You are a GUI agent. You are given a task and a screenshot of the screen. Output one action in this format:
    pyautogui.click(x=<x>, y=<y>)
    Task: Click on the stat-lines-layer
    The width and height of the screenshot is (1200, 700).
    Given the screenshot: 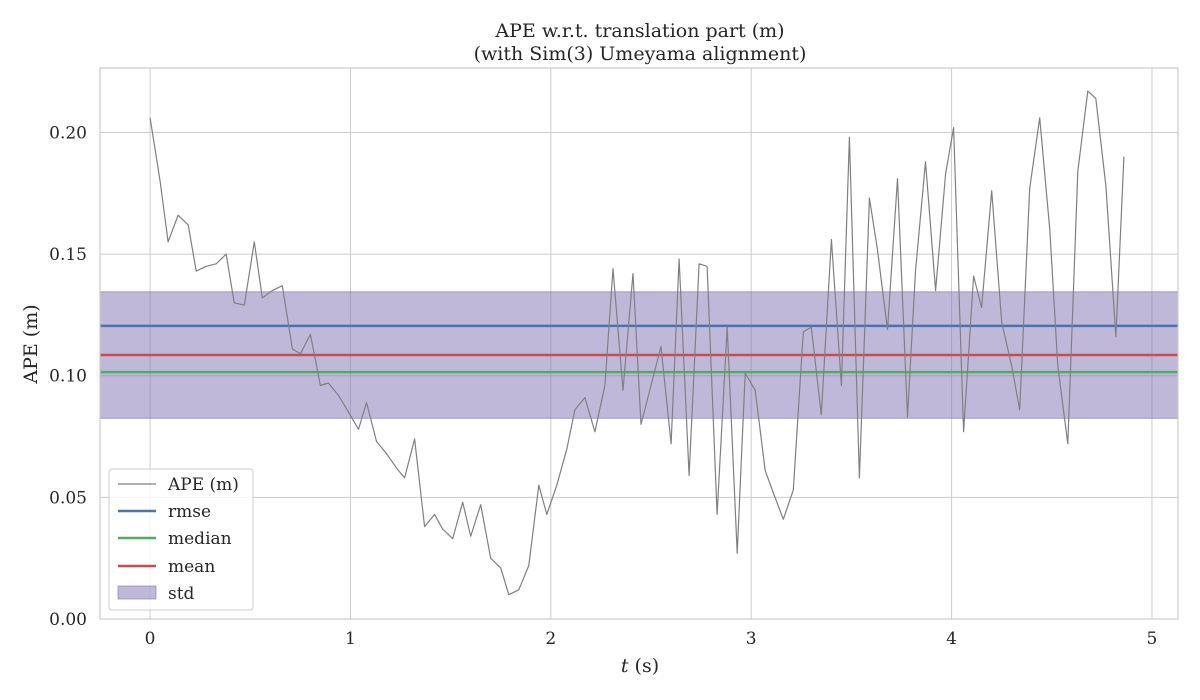 What is the action you would take?
    pyautogui.click(x=639, y=349)
    